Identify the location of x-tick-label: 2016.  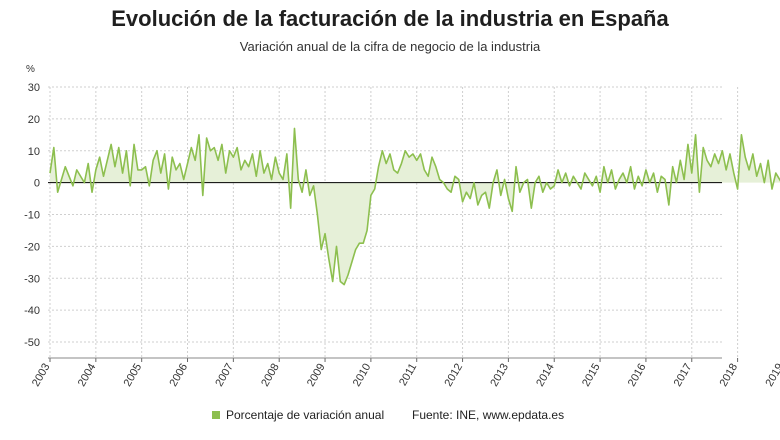
(637, 375).